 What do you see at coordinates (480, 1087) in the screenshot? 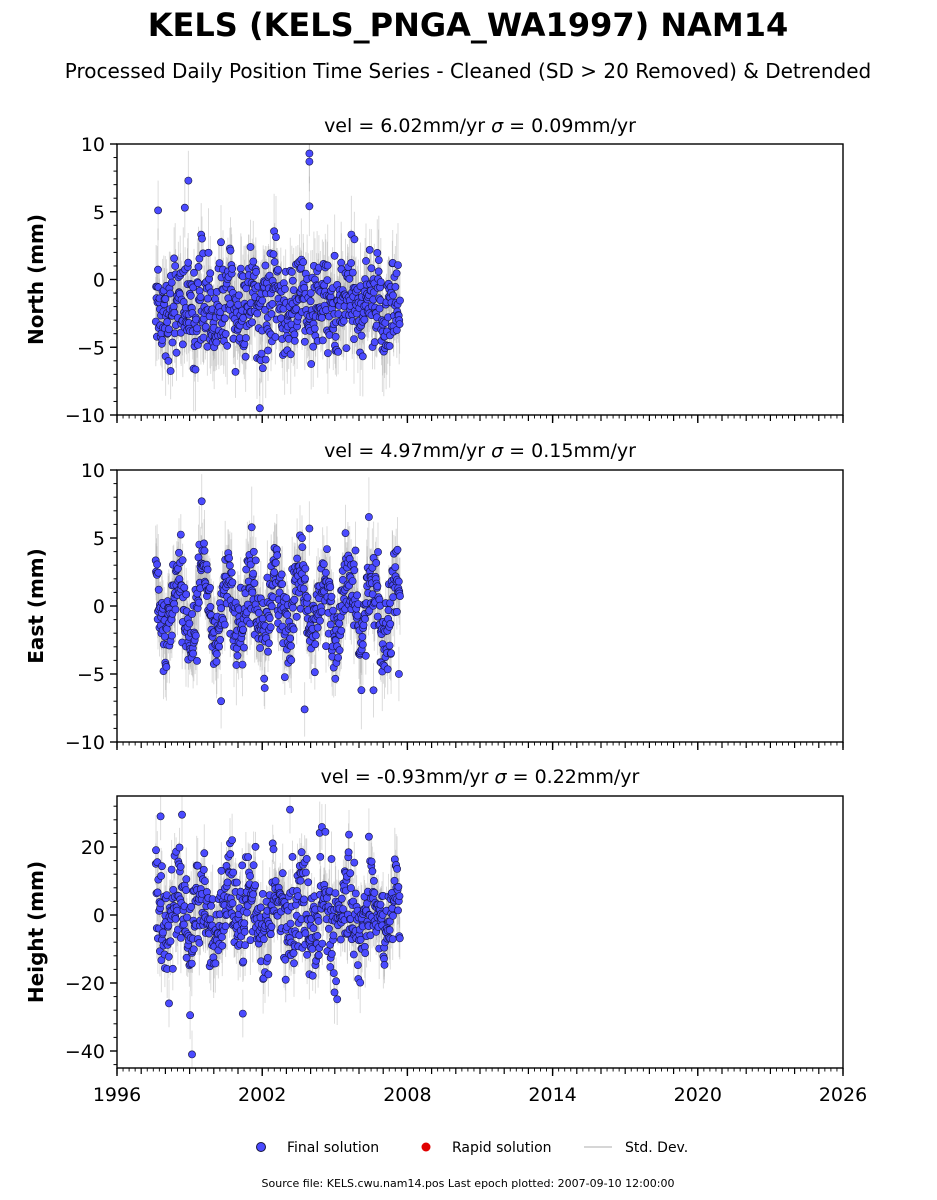
I see `x-axis-ticks-height: 1996 2002 2008 2014 2020 2026` at bounding box center [480, 1087].